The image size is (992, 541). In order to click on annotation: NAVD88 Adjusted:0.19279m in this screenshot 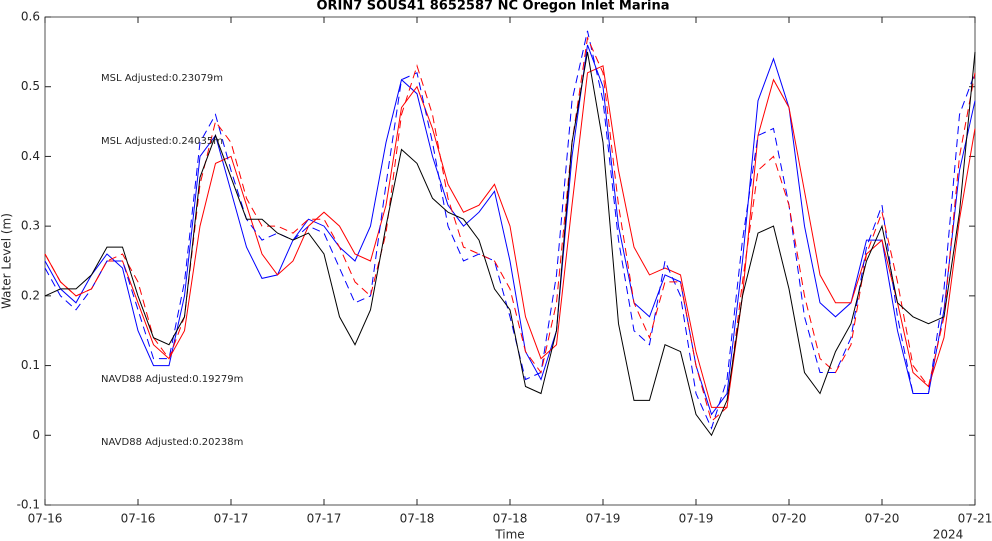, I will do `click(172, 379)`.